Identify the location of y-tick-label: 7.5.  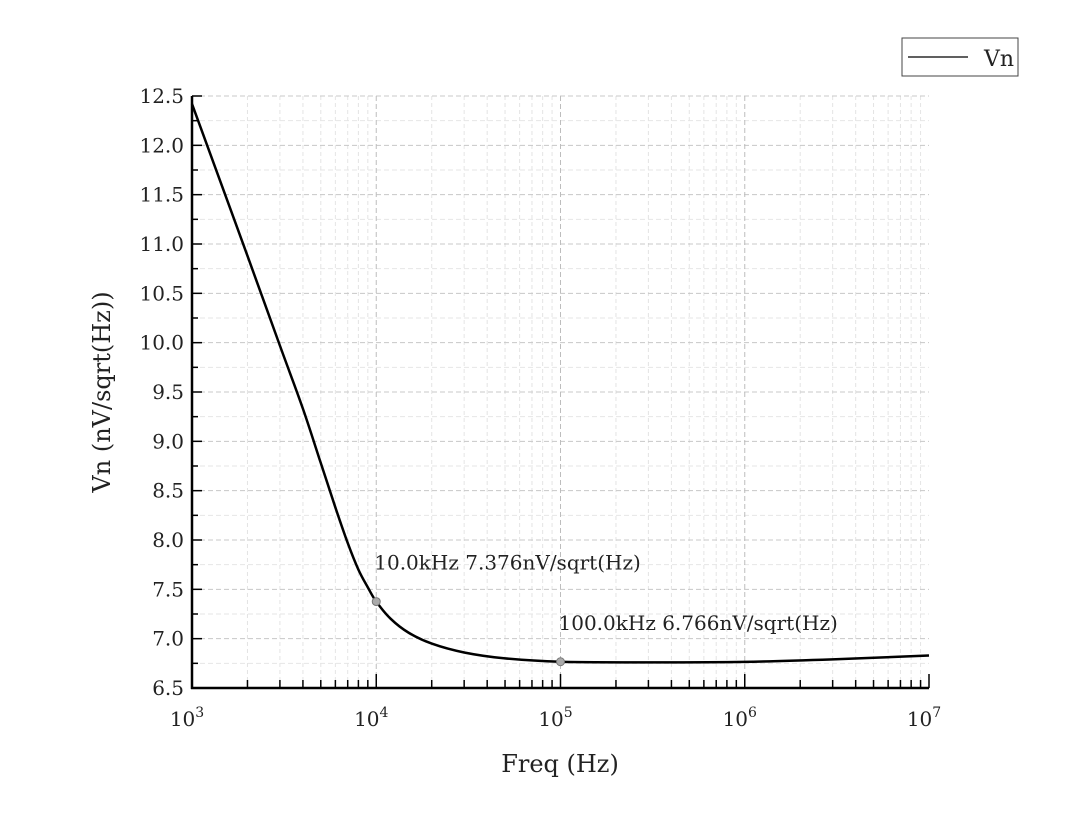
(168, 589).